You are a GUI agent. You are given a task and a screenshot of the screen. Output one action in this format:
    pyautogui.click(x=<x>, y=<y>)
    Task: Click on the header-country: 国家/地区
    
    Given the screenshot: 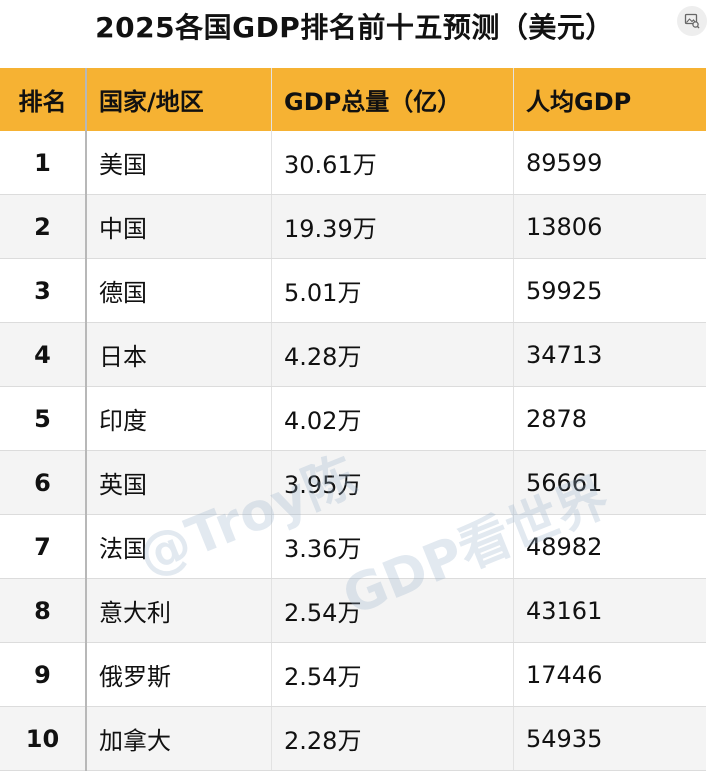 What is the action you would take?
    pyautogui.click(x=179, y=99)
    